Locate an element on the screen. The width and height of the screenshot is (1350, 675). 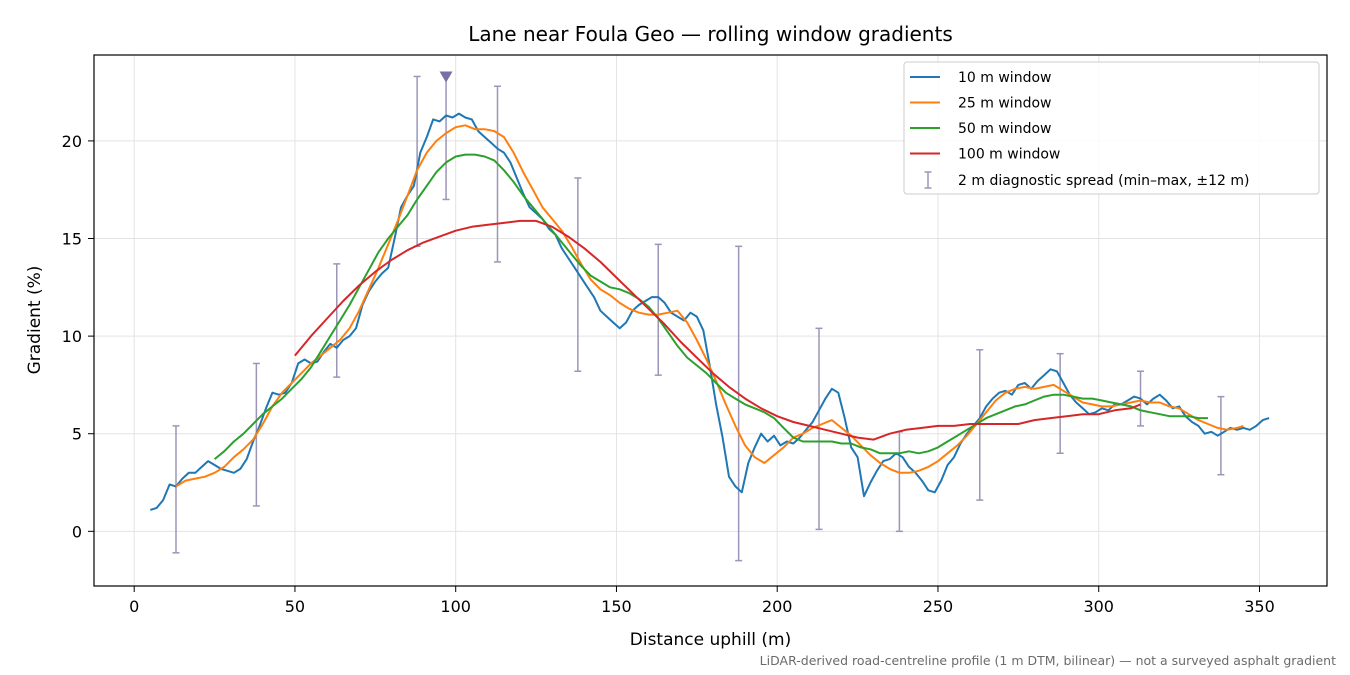
x-axis-ticks: 0 50 100 150 200 250 300 350 is located at coordinates (702, 601).